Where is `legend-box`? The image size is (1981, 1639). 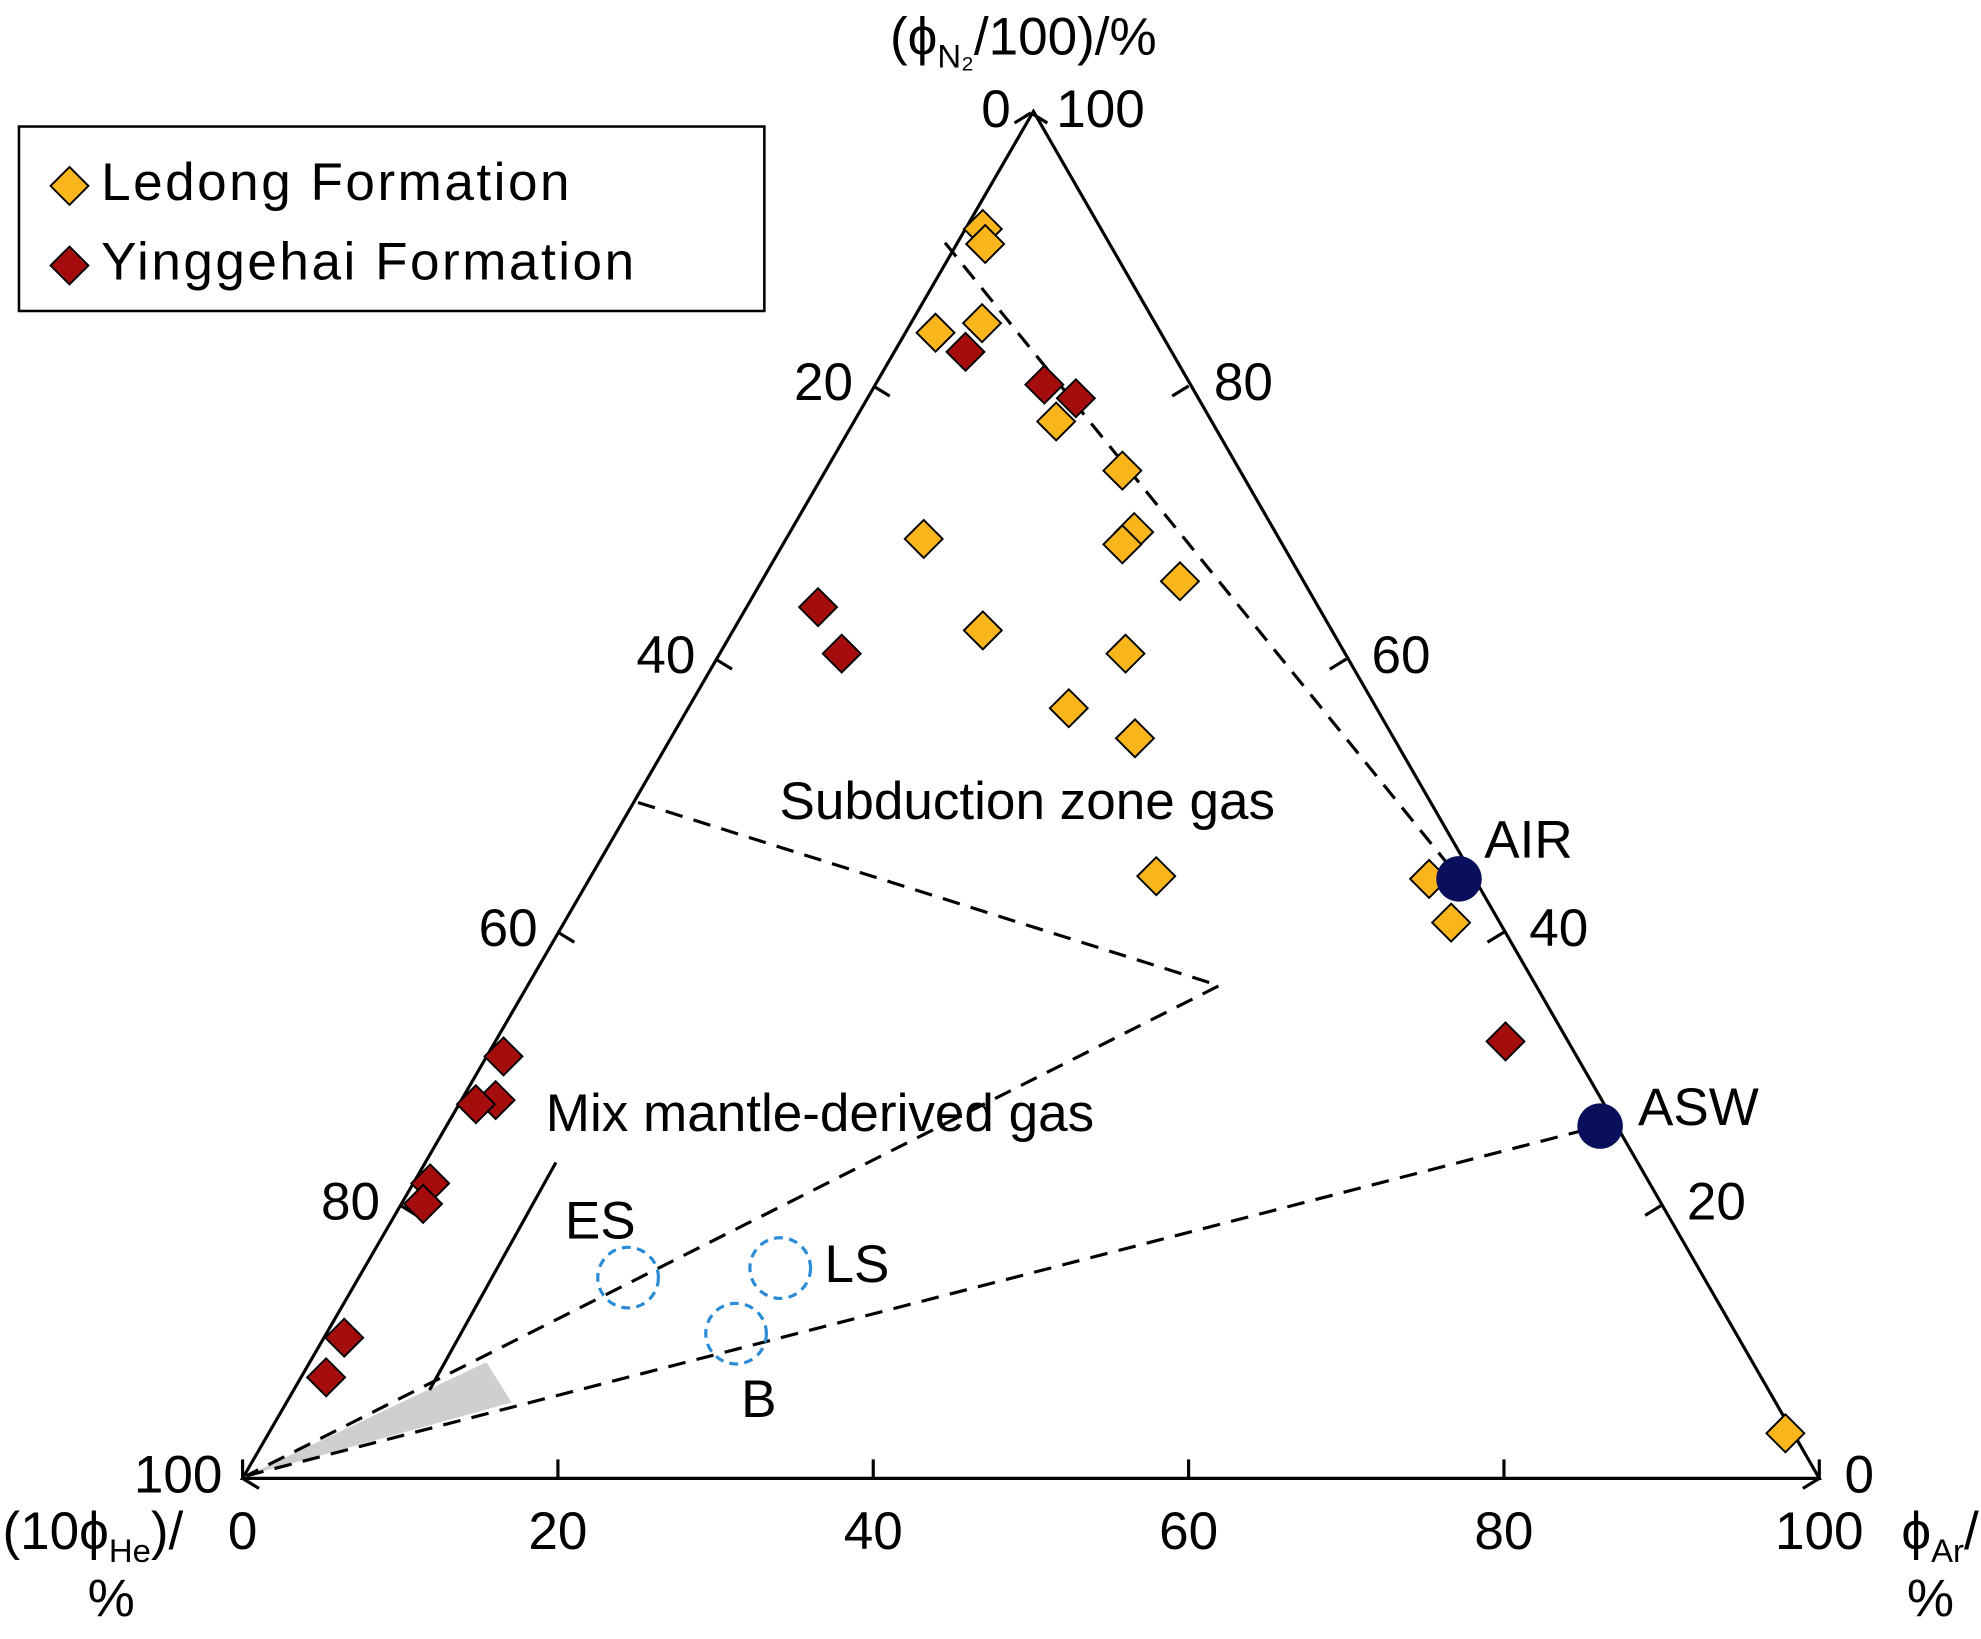 legend-box is located at coordinates (391, 219).